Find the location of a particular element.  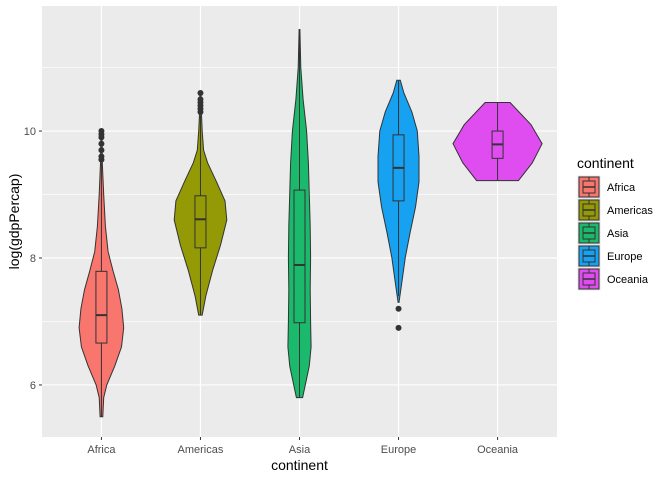

legend-label: Europe is located at coordinates (624, 257).